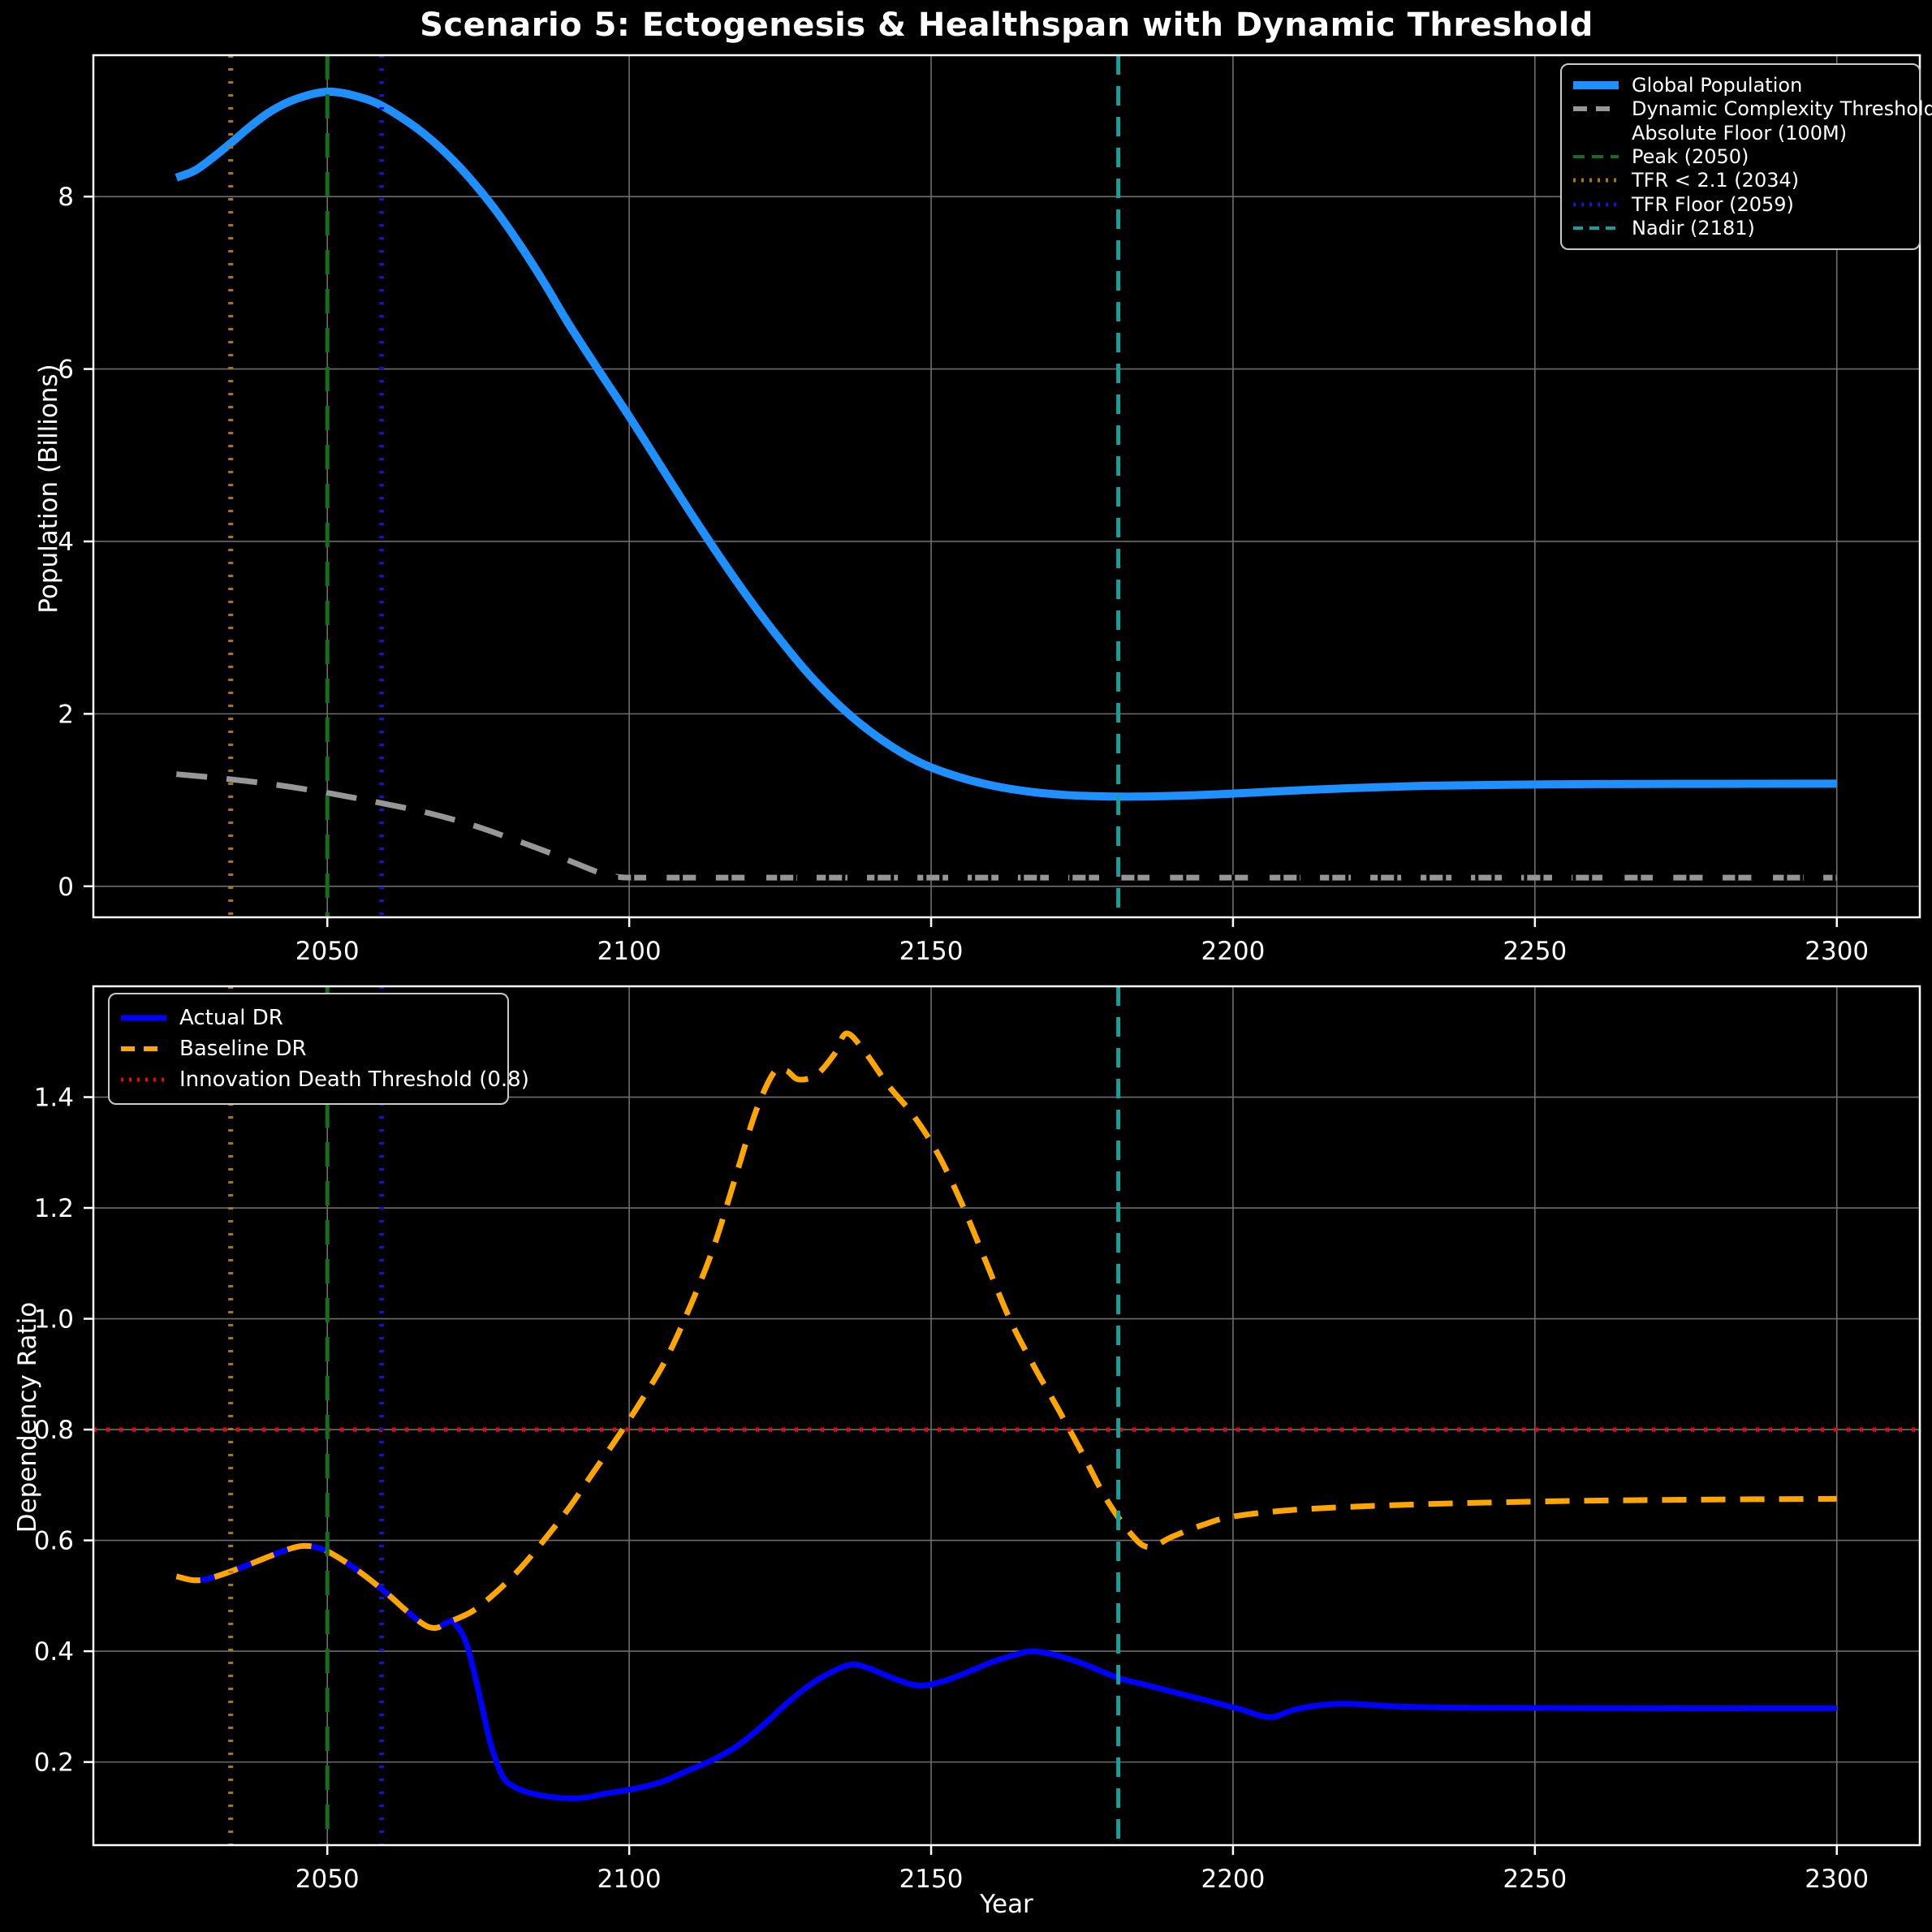 This screenshot has height=1932, width=1932. Describe the element at coordinates (1006, 826) in the screenshot. I see `dynamic-complexity-threshold-line` at that location.